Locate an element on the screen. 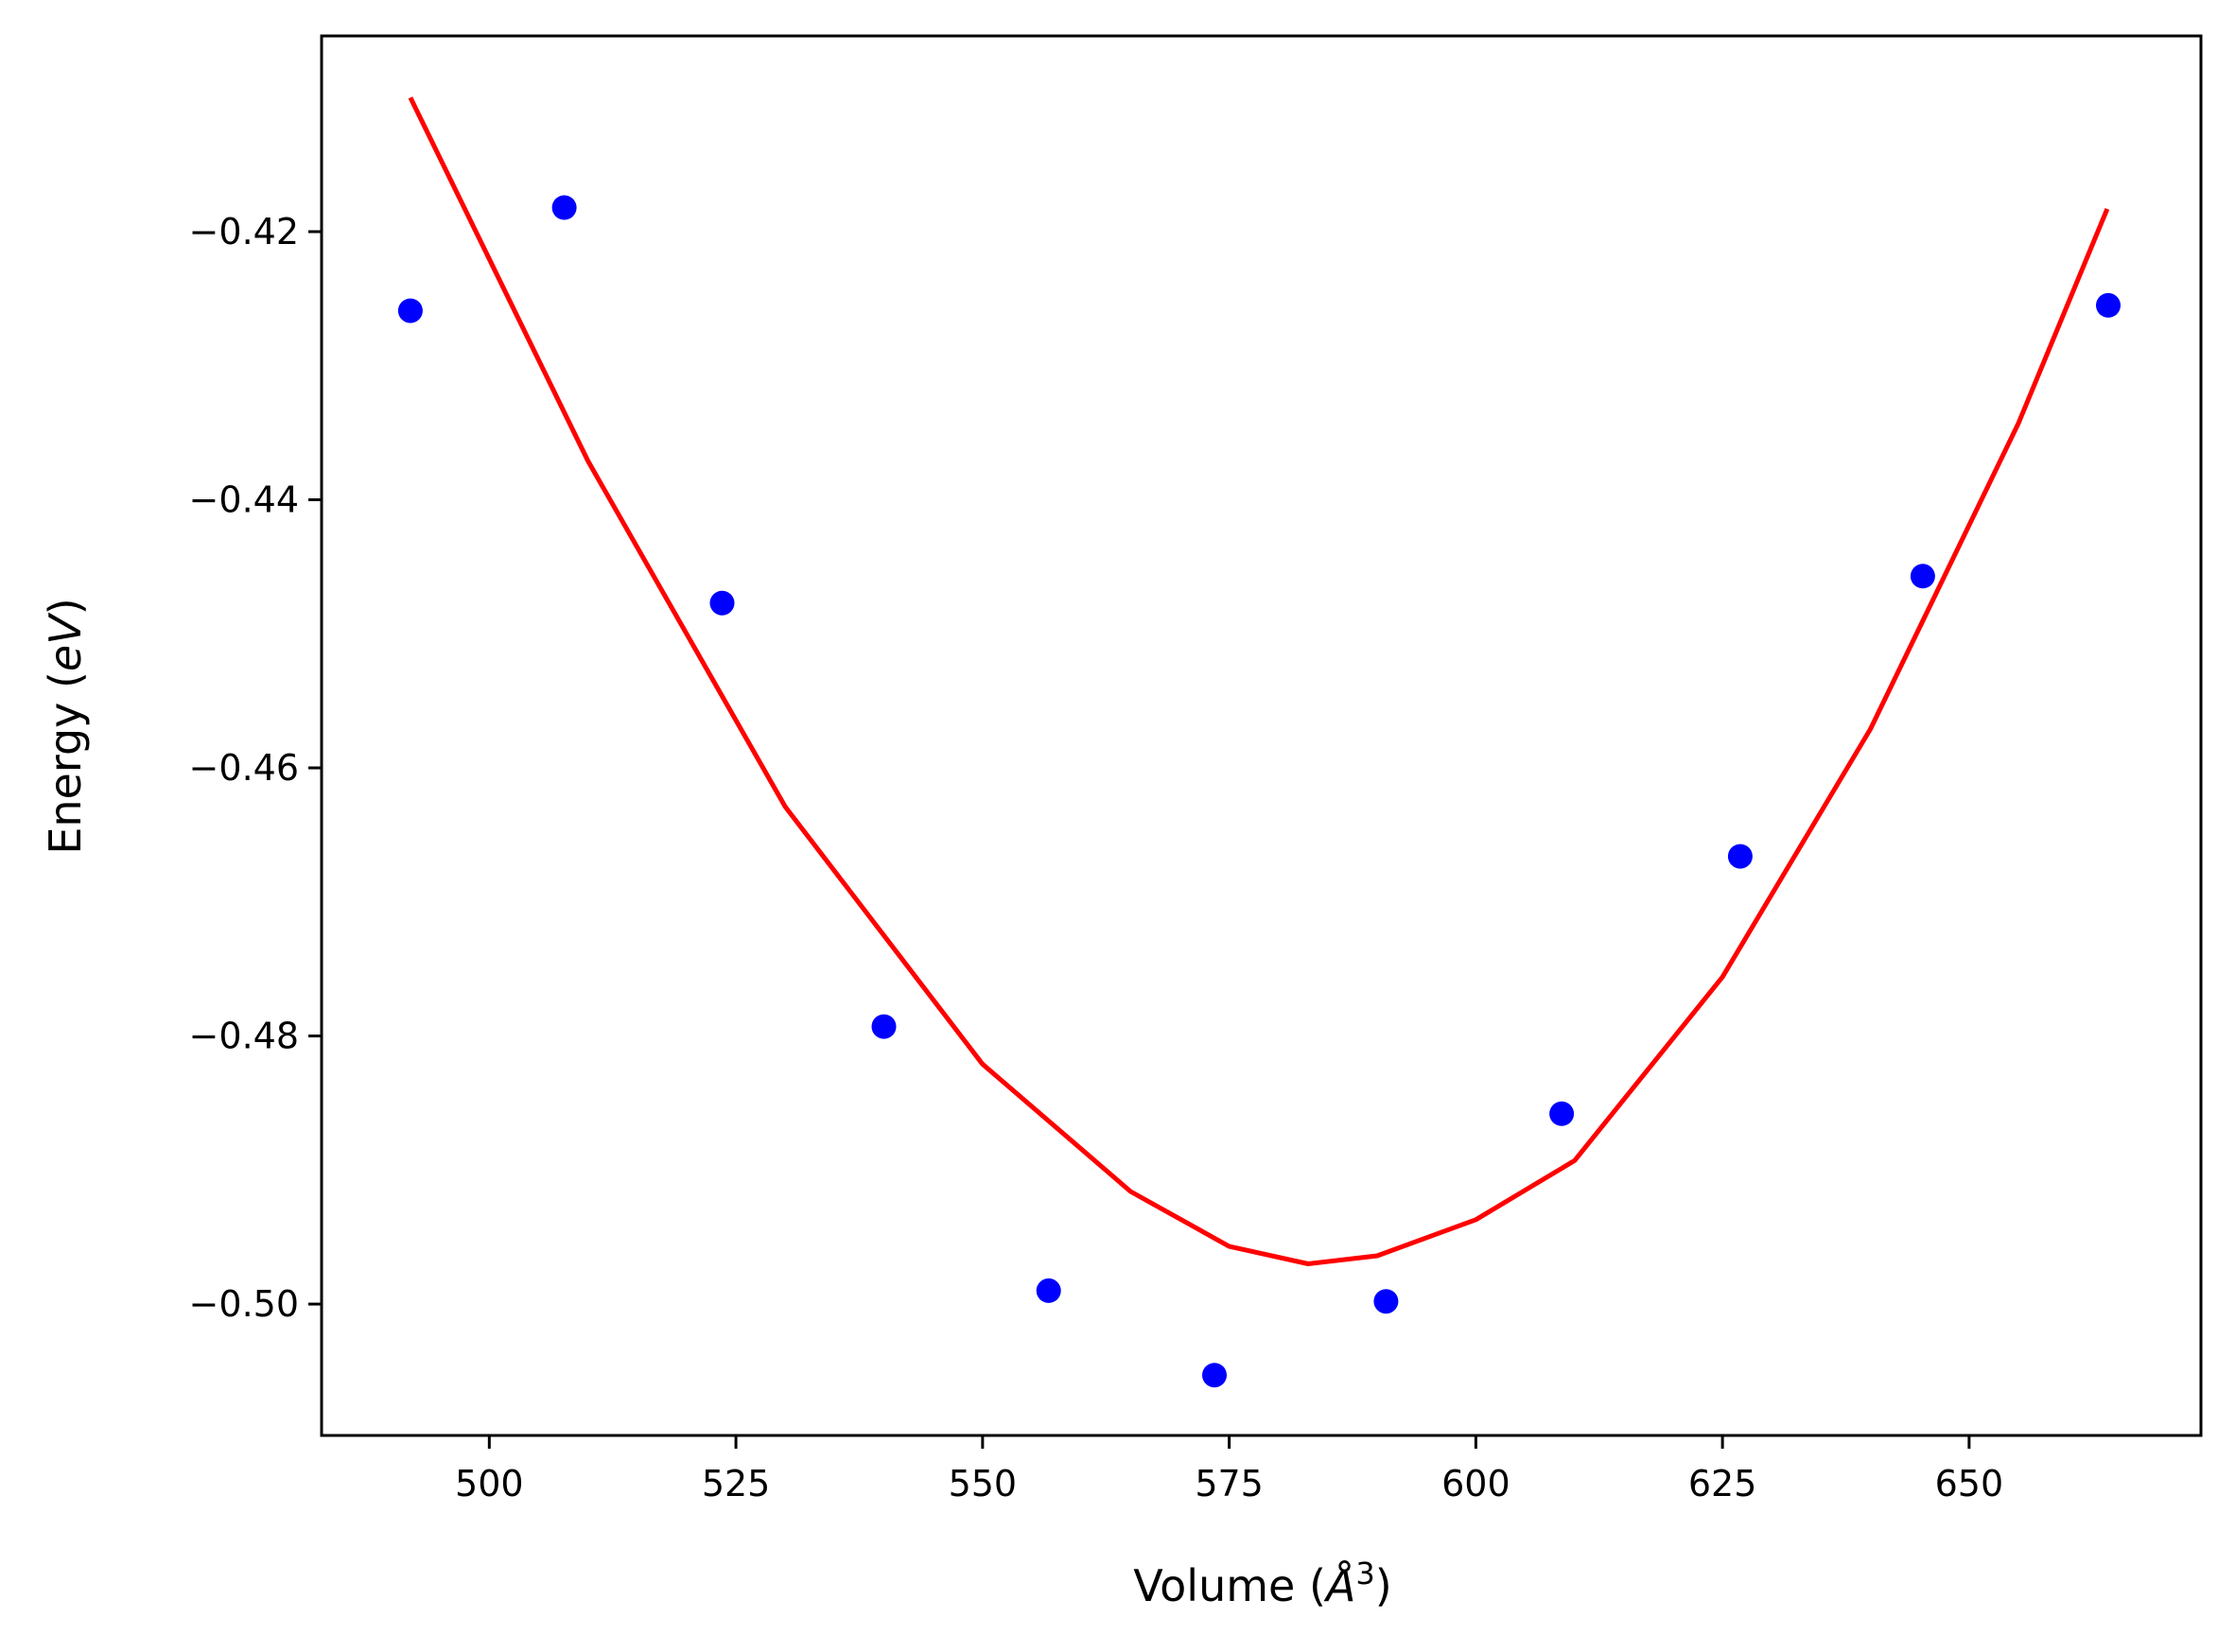  y-tick-label: −0.50 is located at coordinates (244, 1304).